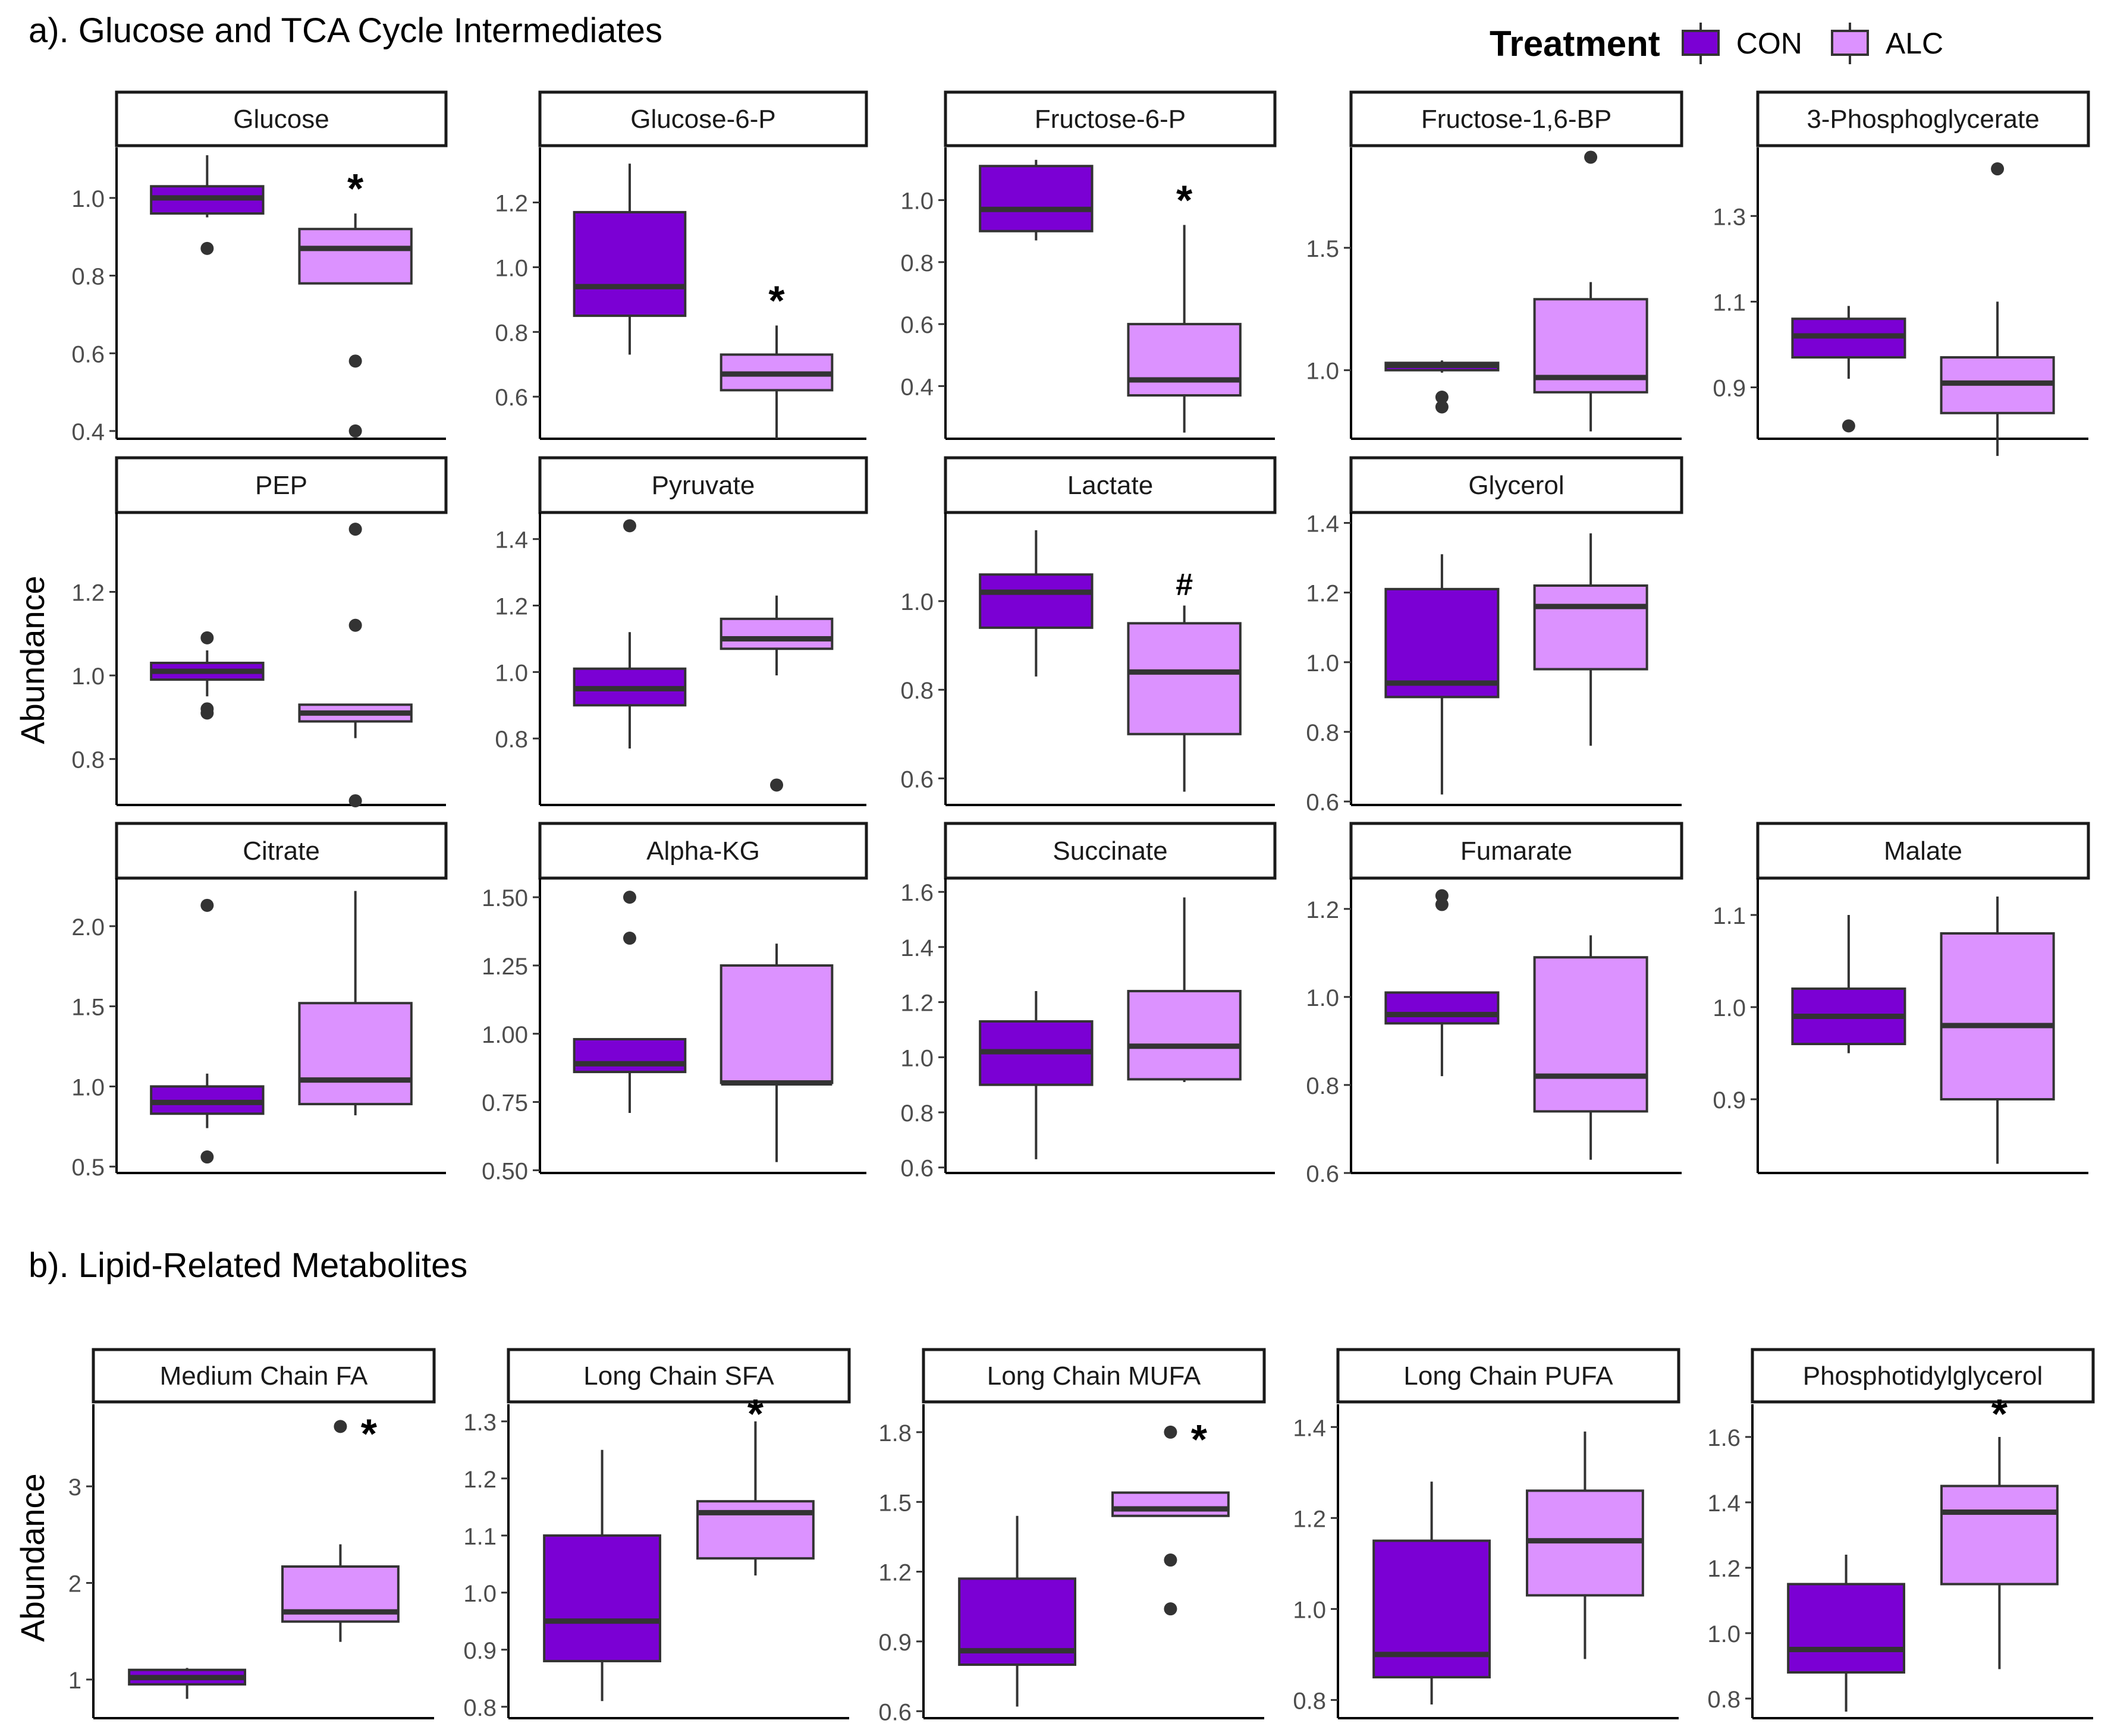 This screenshot has width=2108, height=1736. I want to click on significance-marker: #, so click(1184, 585).